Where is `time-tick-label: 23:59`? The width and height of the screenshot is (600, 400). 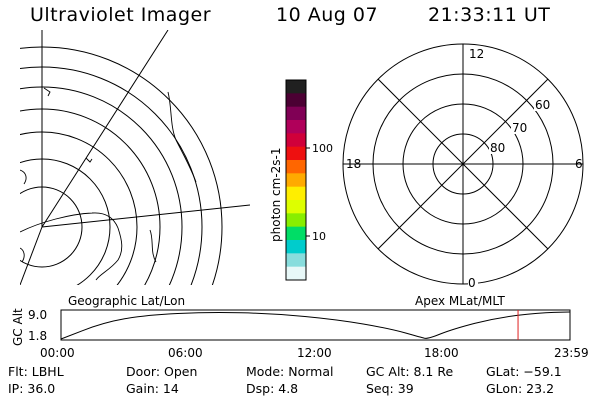
time-tick-label: 23:59 is located at coordinates (571, 353).